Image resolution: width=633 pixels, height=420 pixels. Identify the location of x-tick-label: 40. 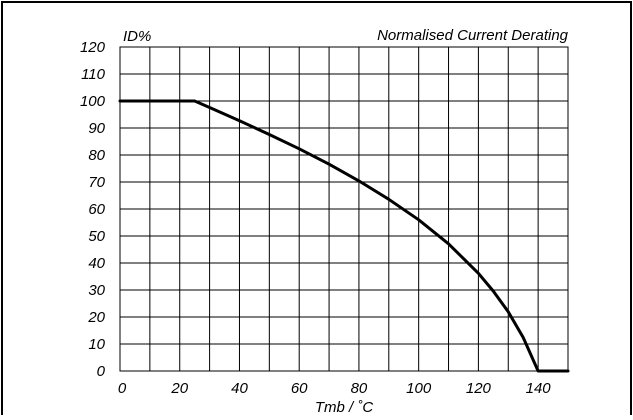
(239, 388).